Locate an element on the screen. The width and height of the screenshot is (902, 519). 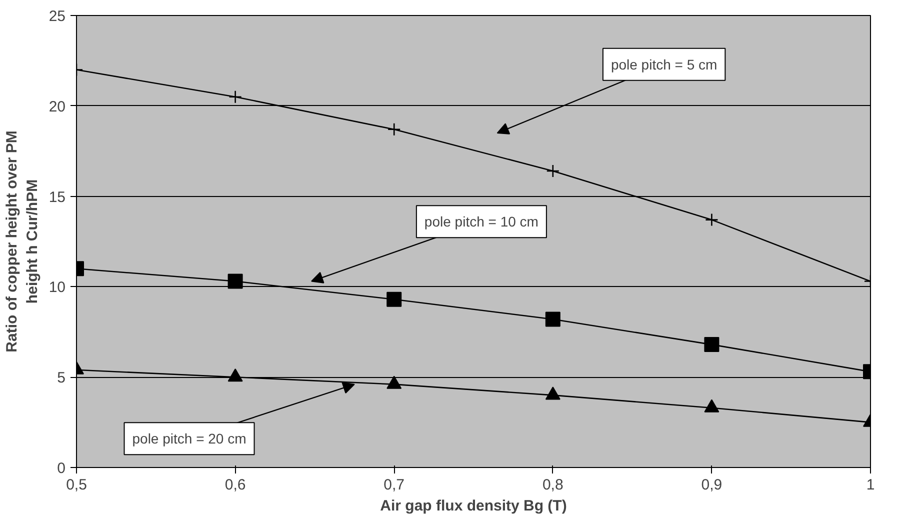
y-tick-label: 10 is located at coordinates (57, 287).